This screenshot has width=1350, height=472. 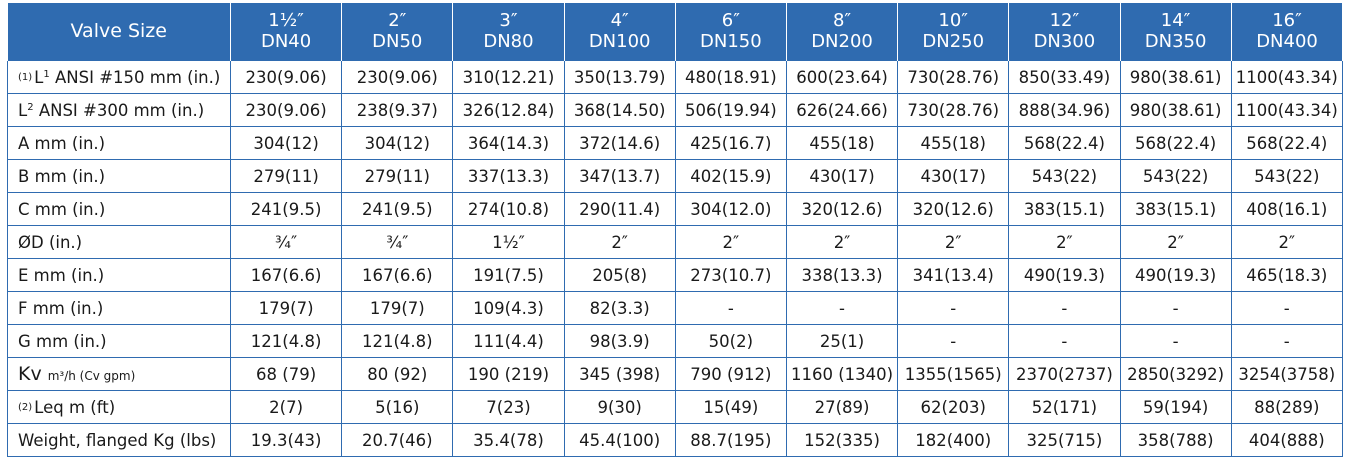 What do you see at coordinates (953, 41) in the screenshot?
I see `size-dn: DN250` at bounding box center [953, 41].